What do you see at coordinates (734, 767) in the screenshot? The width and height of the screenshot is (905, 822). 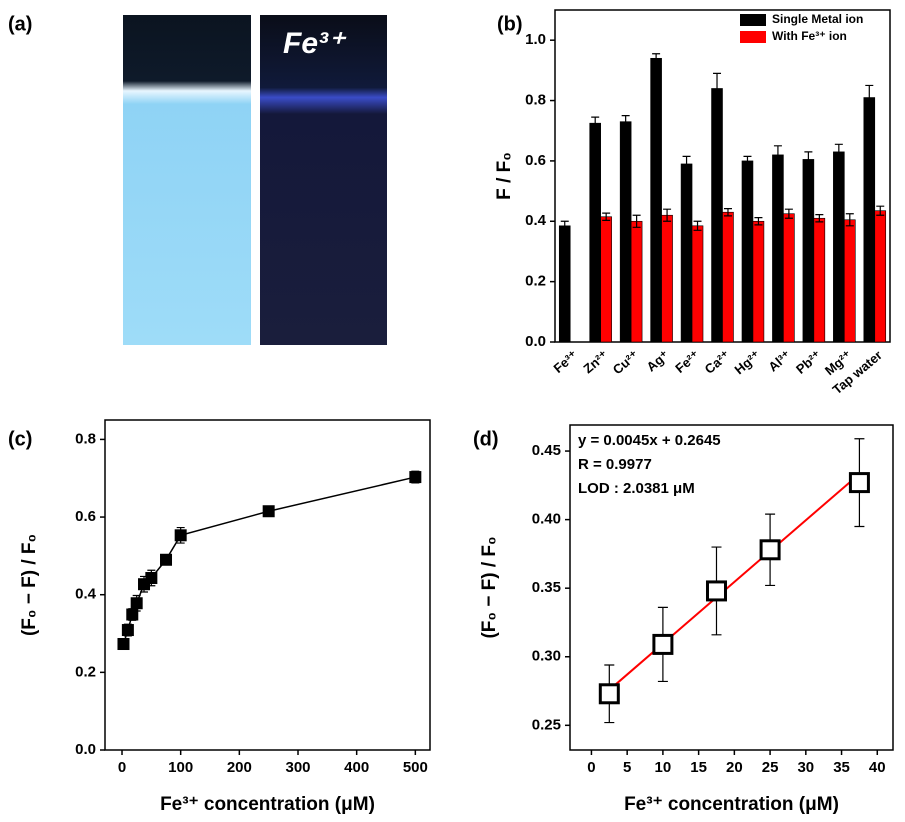 I see `x-tick-label: 20` at bounding box center [734, 767].